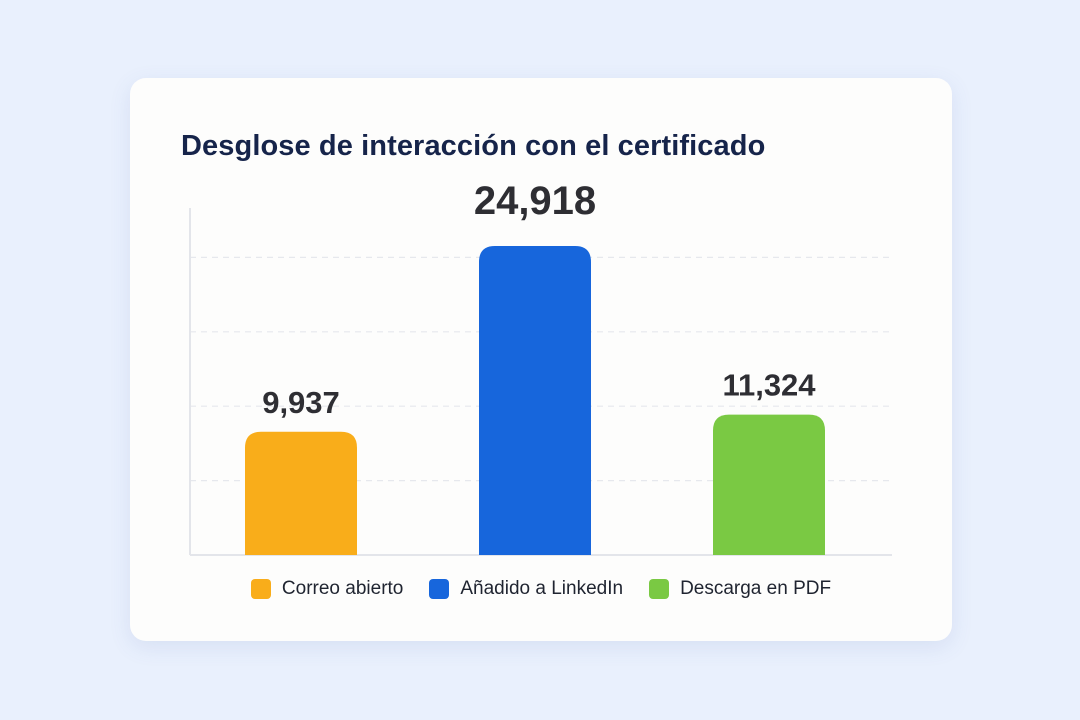 Image resolution: width=1080 pixels, height=720 pixels. I want to click on legend-item-correo-abierto: Correo abierto, so click(327, 589).